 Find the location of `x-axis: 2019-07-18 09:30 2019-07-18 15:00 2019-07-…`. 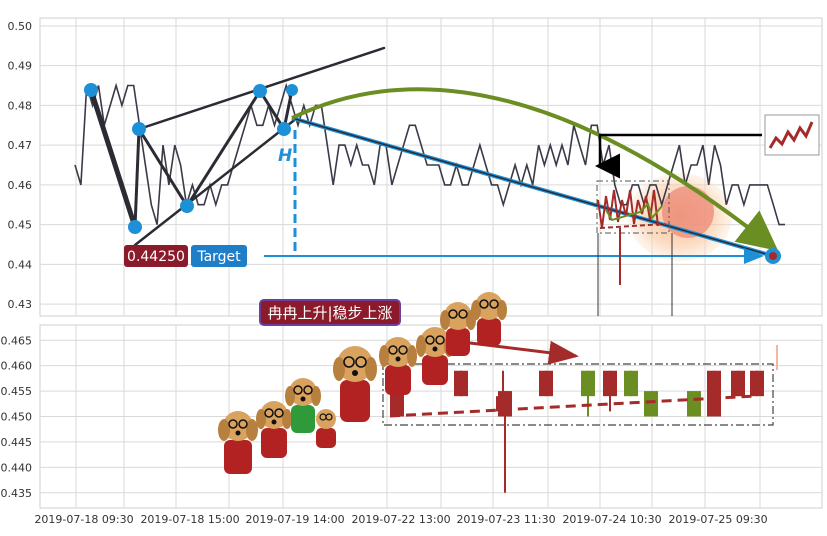

x-axis: 2019-07-18 09:30 2019-07-18 15:00 2019-07-… is located at coordinates (400, 519).